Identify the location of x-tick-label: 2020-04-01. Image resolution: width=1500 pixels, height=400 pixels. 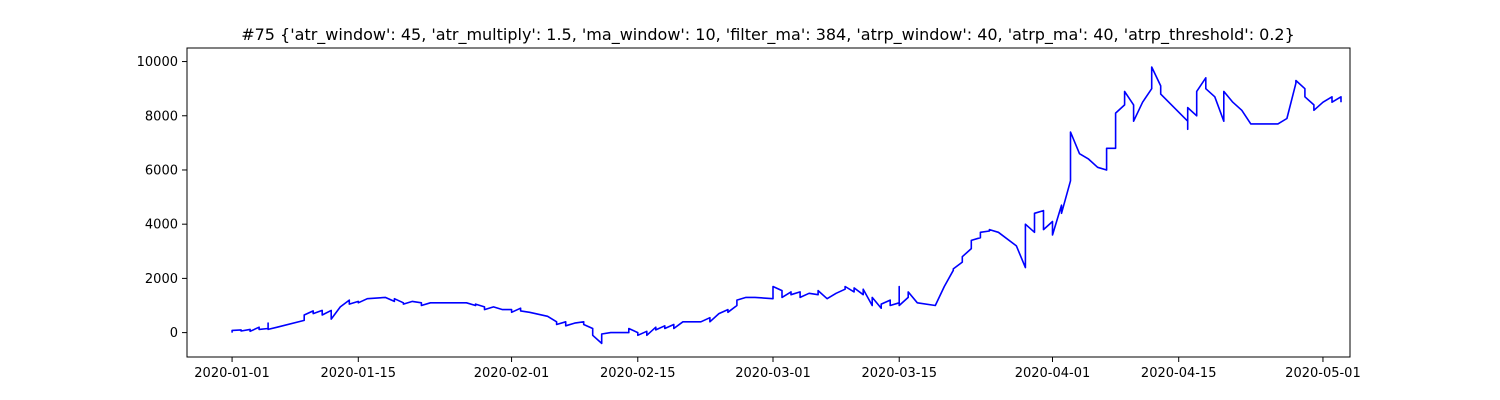
(1053, 373).